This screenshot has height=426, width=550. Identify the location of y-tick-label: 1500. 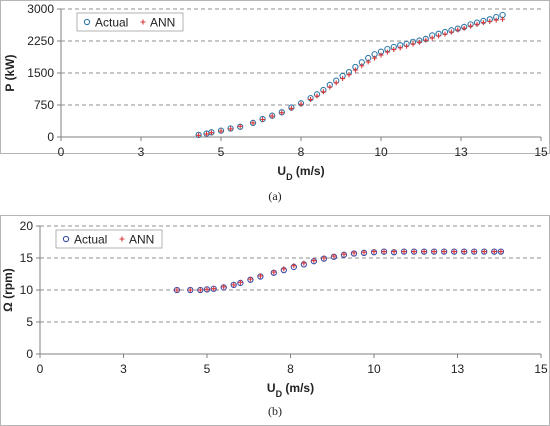
(40, 73).